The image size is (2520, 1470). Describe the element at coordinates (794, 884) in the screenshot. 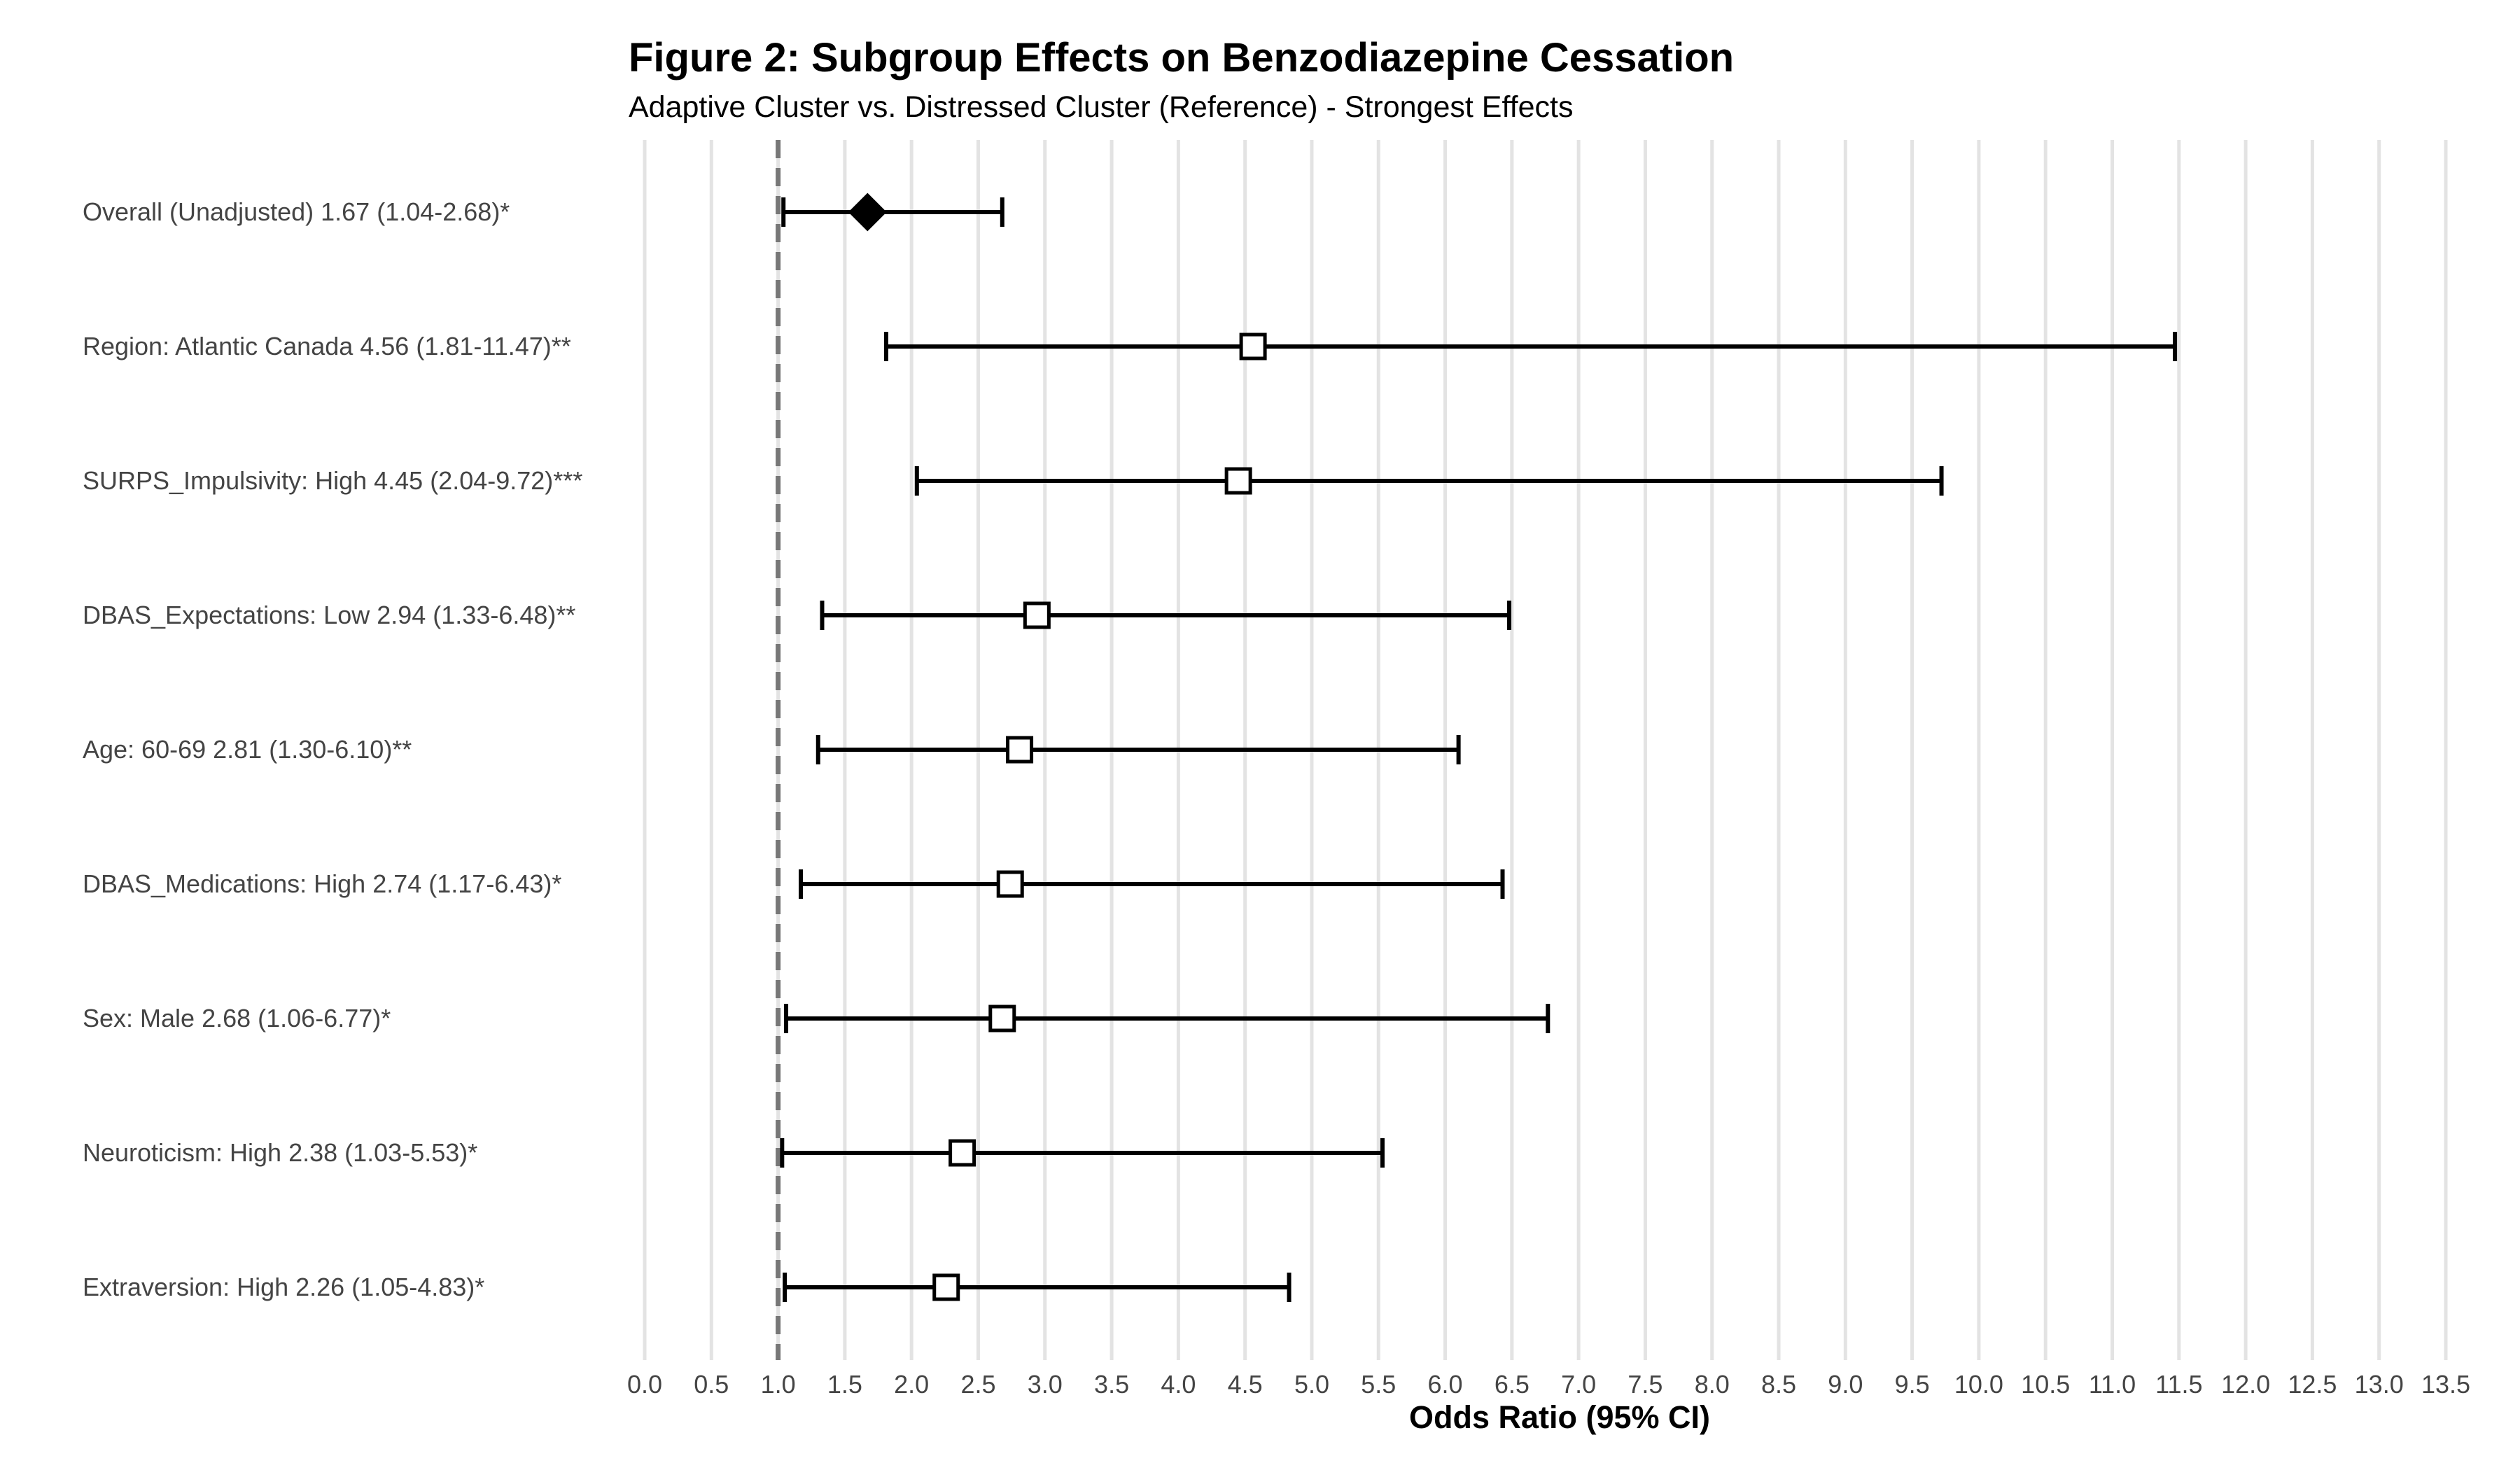

I see `forest-row: DBAS_Medications: High 2.74 (1.17-6.43)*` at that location.